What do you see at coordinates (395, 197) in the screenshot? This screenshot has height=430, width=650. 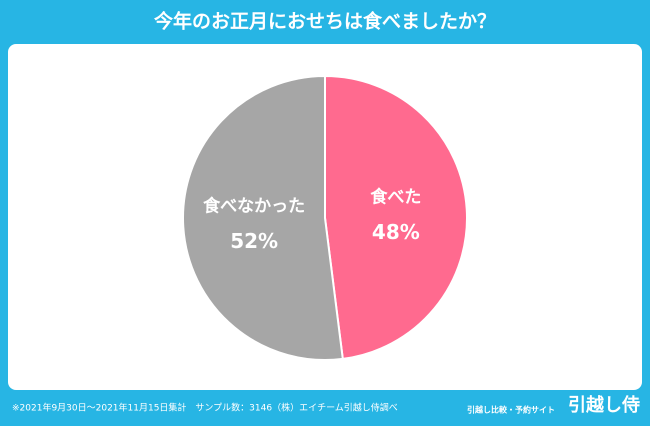 I see `slice-label: 食べた` at bounding box center [395, 197].